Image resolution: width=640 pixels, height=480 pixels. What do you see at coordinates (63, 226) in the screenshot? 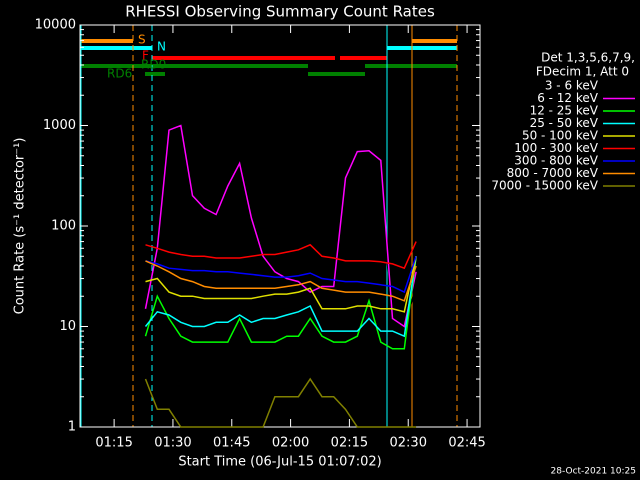
I see `y-tick-label: 100` at bounding box center [63, 226].